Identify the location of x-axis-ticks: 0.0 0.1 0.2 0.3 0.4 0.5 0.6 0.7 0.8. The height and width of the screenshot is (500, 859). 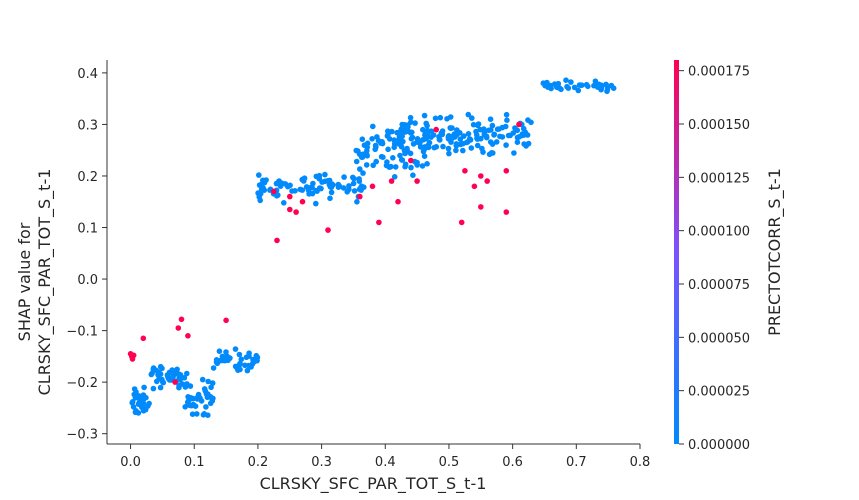
(385, 457).